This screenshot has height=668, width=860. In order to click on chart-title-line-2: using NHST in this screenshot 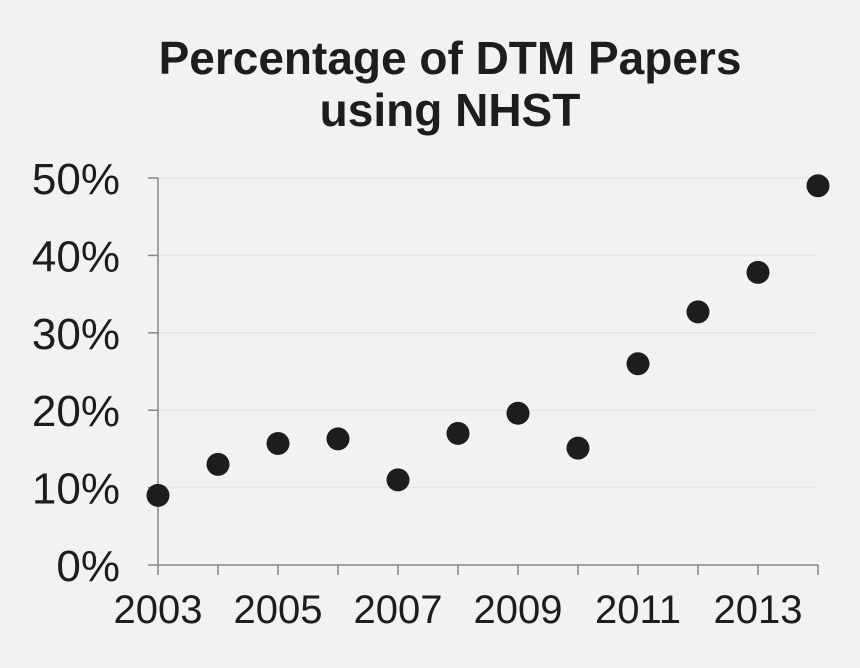, I will do `click(450, 110)`.